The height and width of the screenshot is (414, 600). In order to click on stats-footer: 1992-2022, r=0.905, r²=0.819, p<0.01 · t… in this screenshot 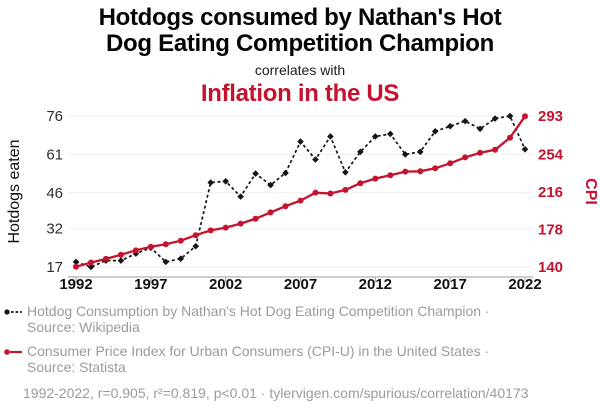, I will do `click(276, 393)`.